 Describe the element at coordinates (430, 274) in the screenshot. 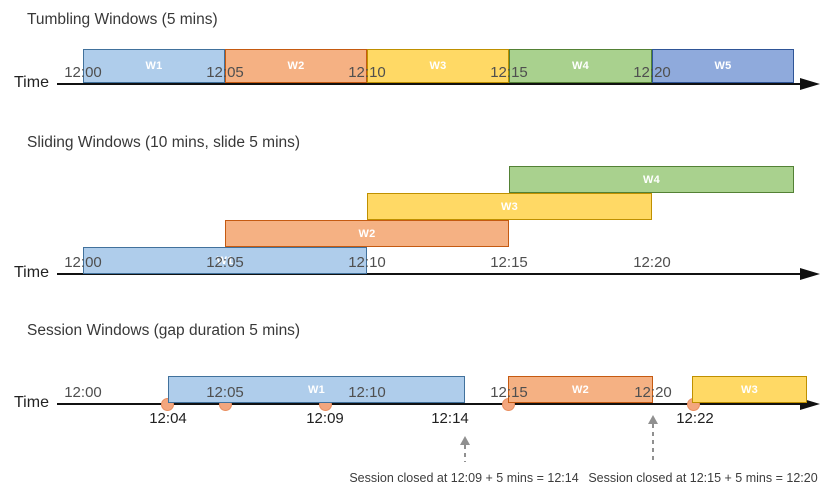

I see `sliding-timeline-axis` at that location.